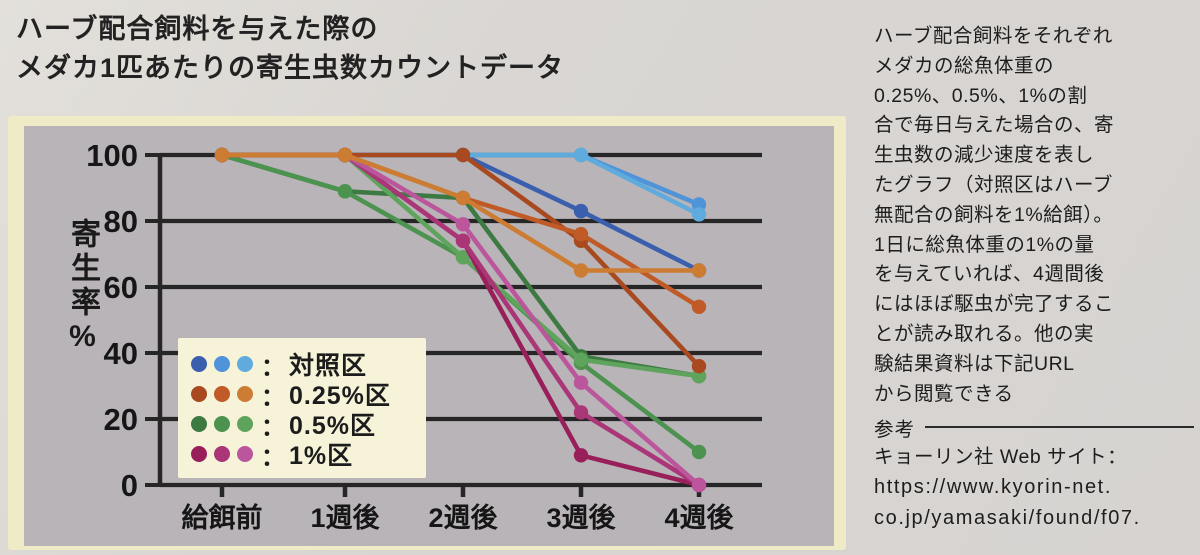 The height and width of the screenshot is (555, 1200). What do you see at coordinates (328, 366) in the screenshot?
I see `legend-label: 対照区` at bounding box center [328, 366].